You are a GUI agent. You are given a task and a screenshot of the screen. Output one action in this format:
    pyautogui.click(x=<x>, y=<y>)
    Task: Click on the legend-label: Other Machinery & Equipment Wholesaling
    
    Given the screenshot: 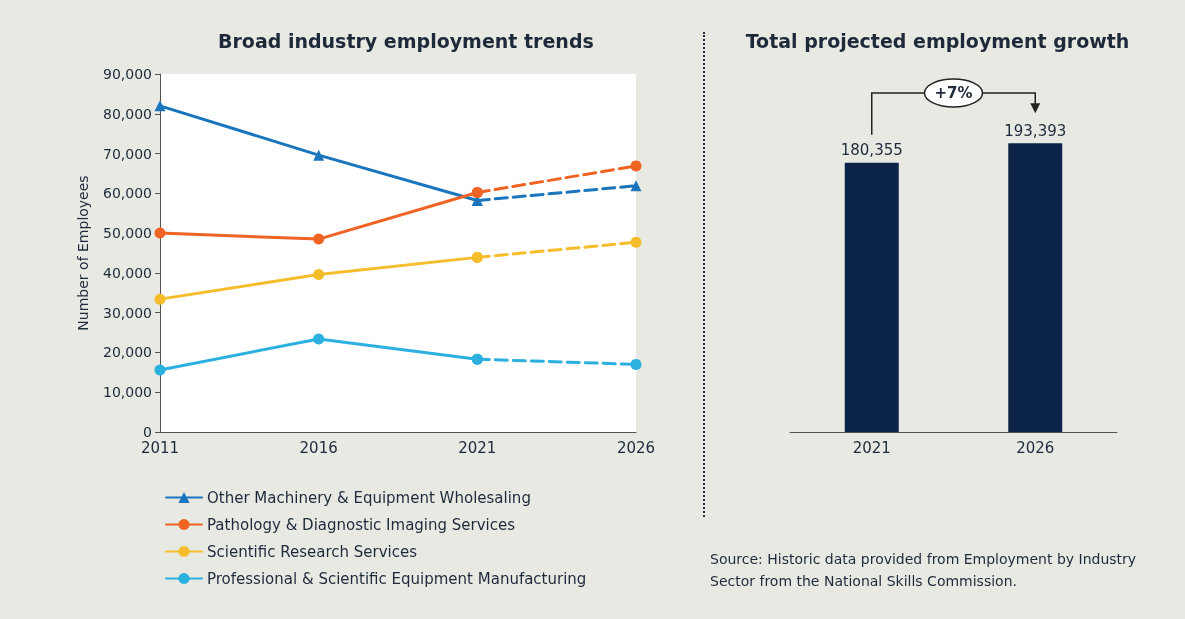 What is the action you would take?
    pyautogui.click(x=369, y=497)
    